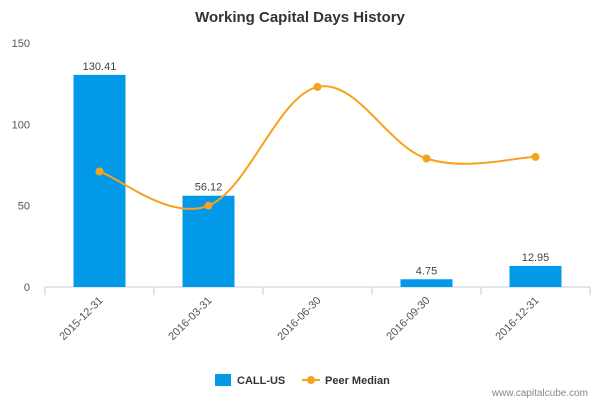 This screenshot has width=600, height=400. Describe the element at coordinates (81, 319) in the screenshot. I see `x-tick-label: 2015-12-31` at that location.